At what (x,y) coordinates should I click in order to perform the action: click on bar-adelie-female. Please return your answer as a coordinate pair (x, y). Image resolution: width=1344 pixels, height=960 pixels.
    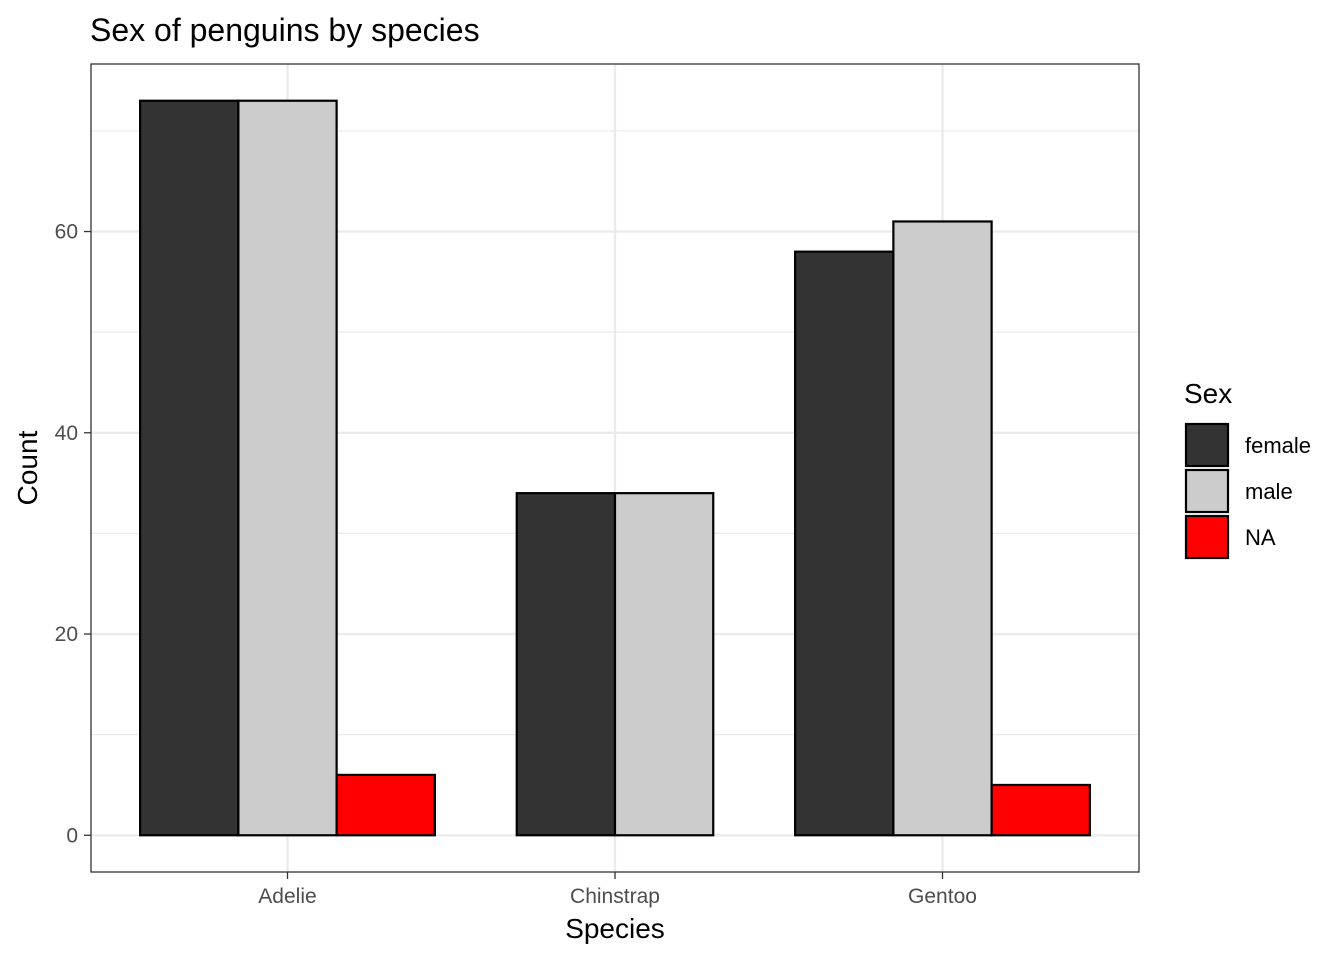
    Looking at the image, I should click on (189, 468).